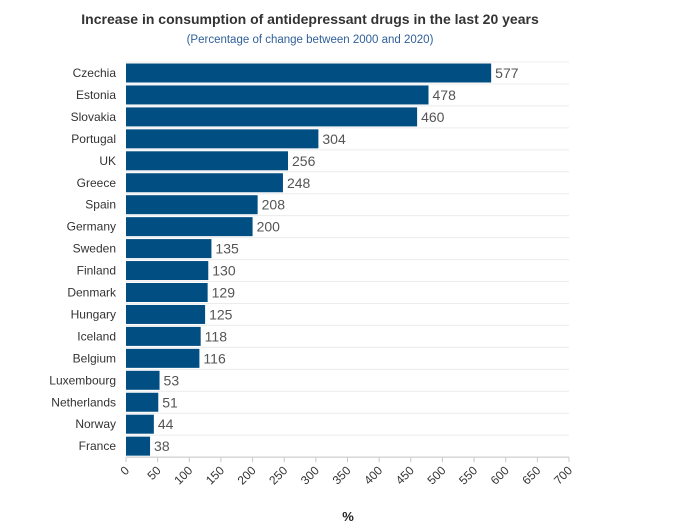 Image resolution: width=675 pixels, height=530 pixels. What do you see at coordinates (96, 336) in the screenshot?
I see `category-label: Iceland` at bounding box center [96, 336].